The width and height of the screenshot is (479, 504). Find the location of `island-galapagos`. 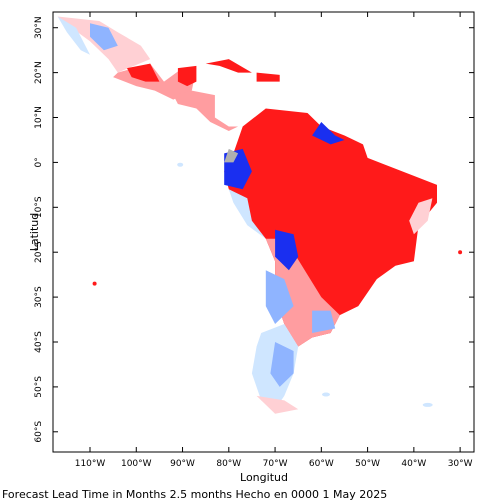

island-galapagos is located at coordinates (180, 164).